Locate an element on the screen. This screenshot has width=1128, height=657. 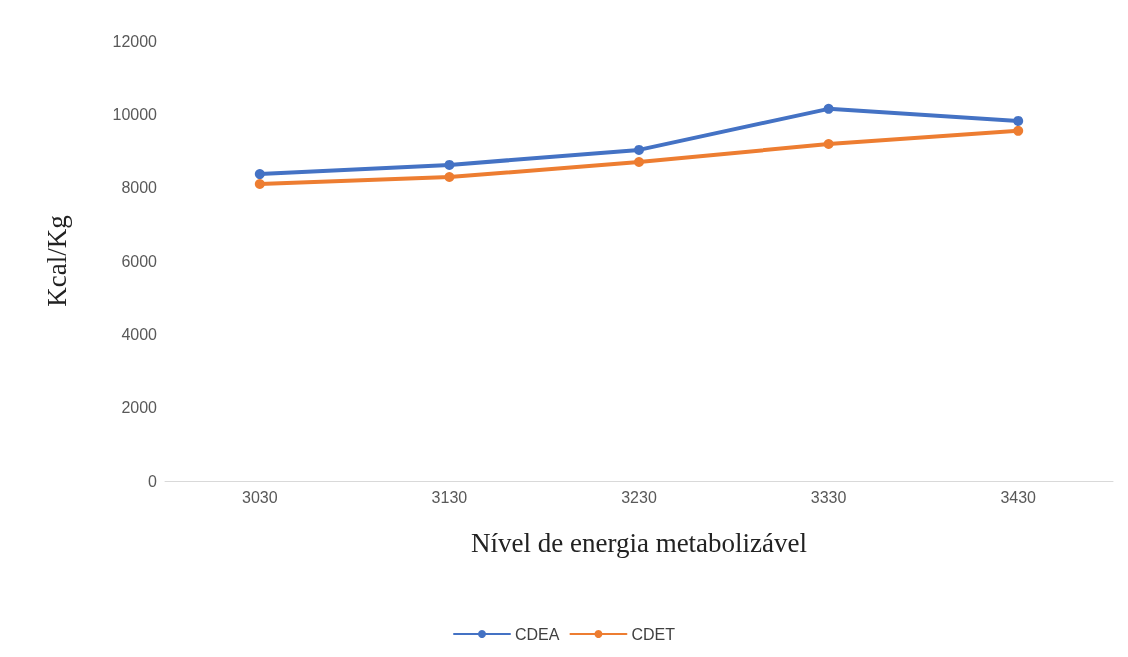
x-tick-label: 3030 is located at coordinates (260, 497).